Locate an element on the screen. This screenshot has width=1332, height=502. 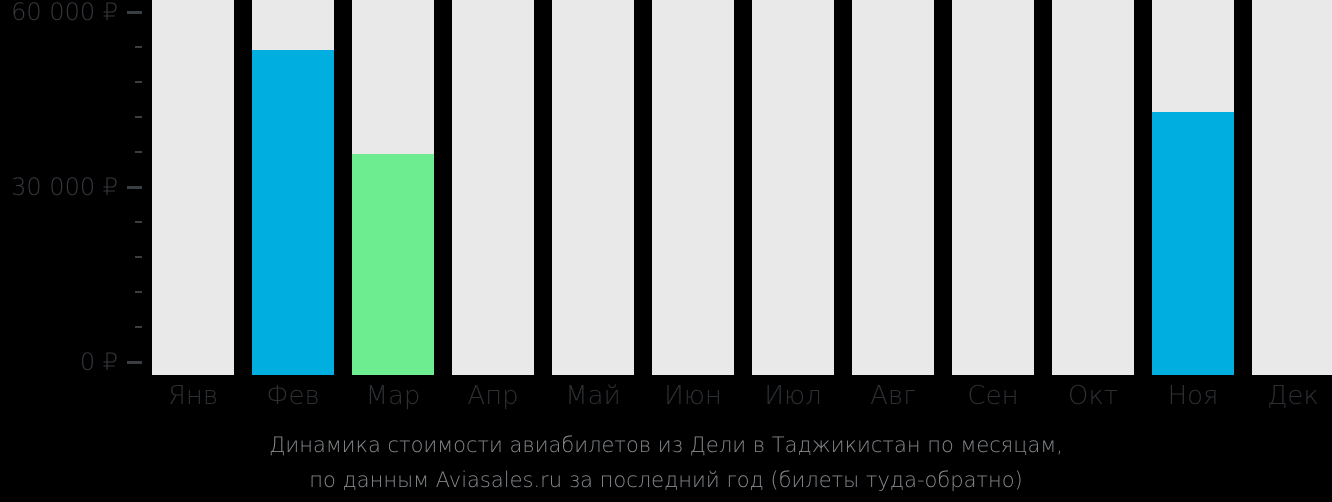
x-tick-label-jan: Янв is located at coordinates (193, 396).